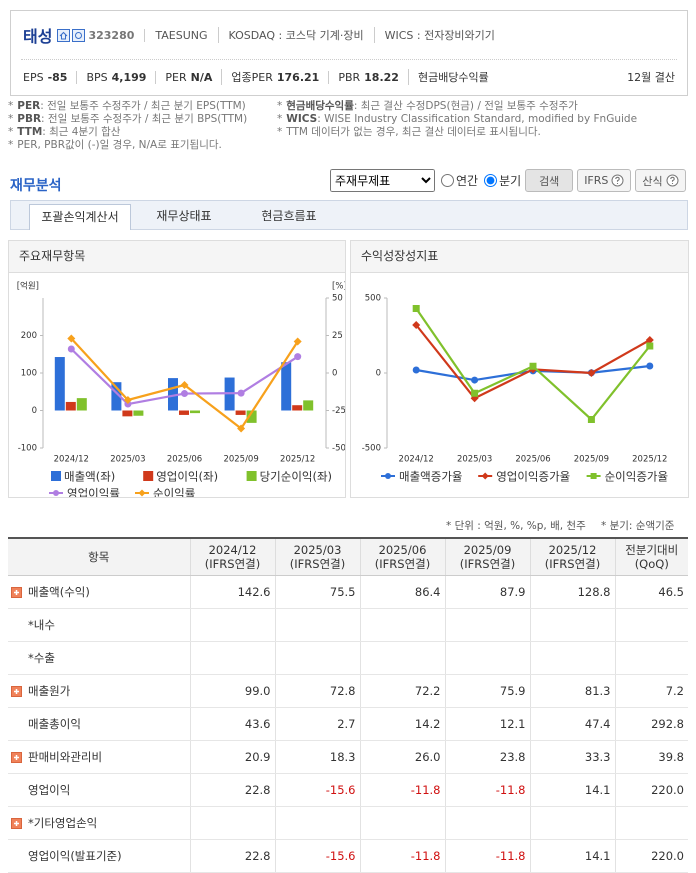  I want to click on ir-icon, so click(79, 35).